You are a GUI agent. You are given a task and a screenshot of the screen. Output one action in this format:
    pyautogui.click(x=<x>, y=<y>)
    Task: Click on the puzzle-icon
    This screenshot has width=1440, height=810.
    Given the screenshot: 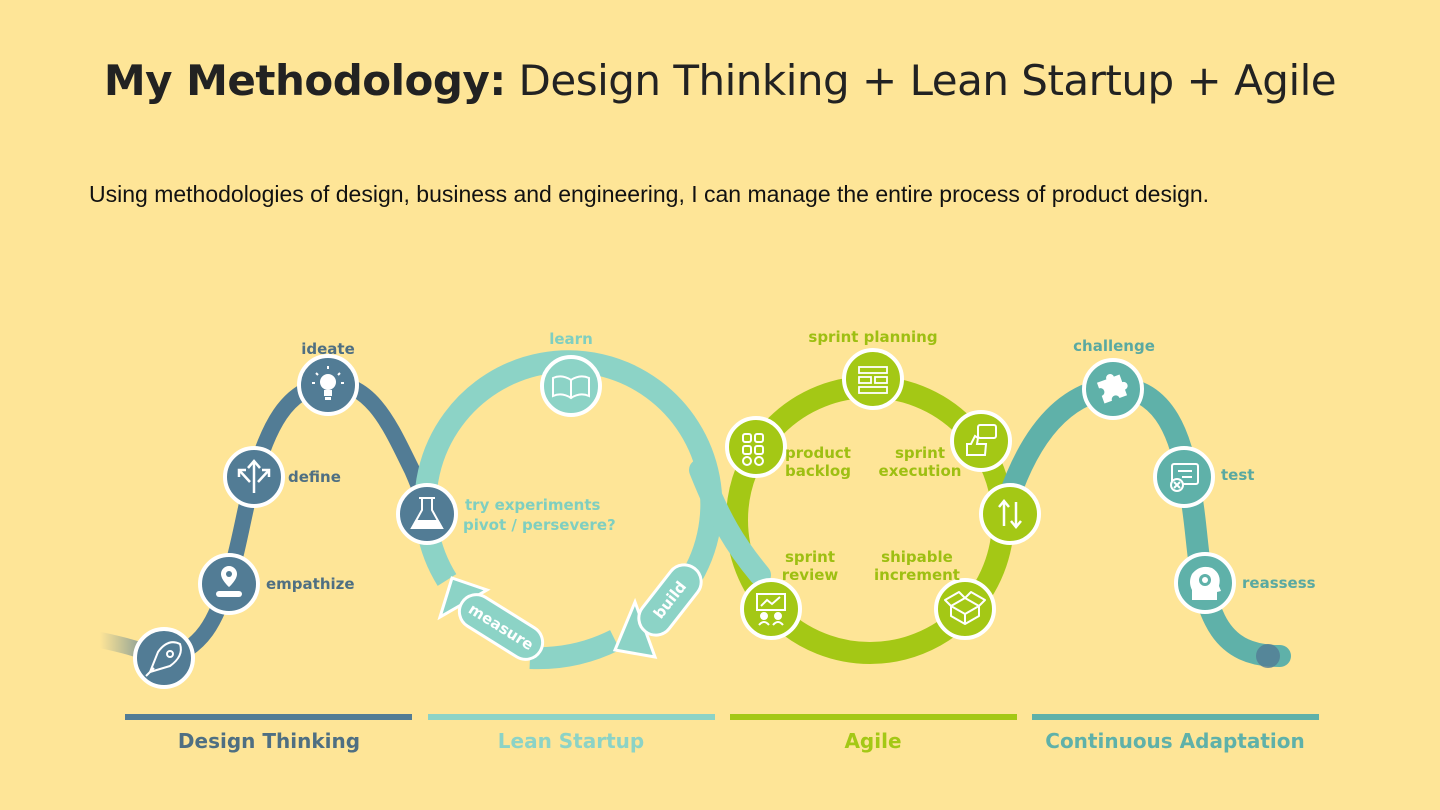 What is the action you would take?
    pyautogui.click(x=1112, y=388)
    